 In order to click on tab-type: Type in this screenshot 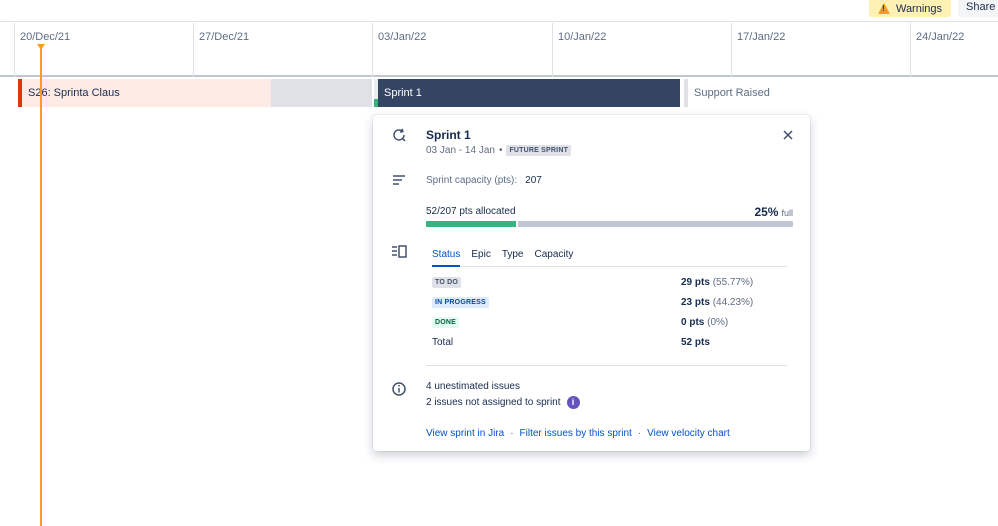, I will do `click(512, 254)`.